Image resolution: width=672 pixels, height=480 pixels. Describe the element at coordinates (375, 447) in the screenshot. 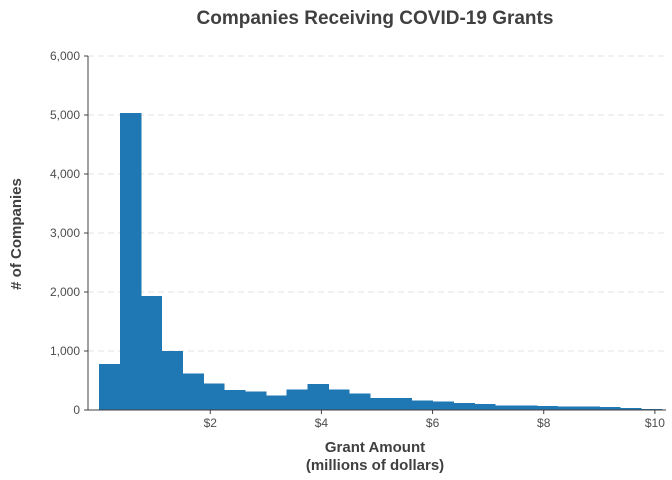

I see `x-axis-title: Grant Amount` at that location.